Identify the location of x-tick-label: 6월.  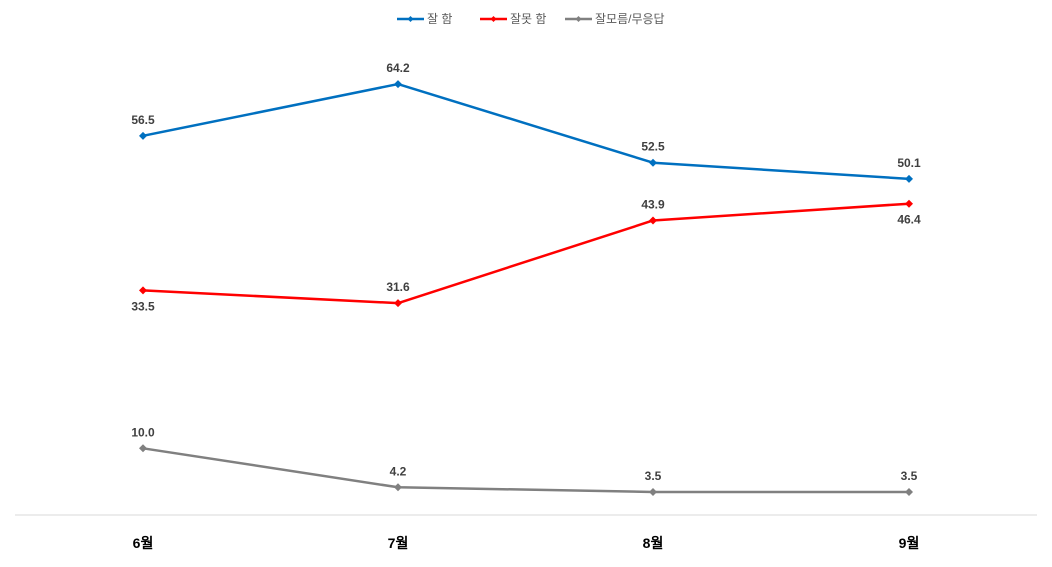
(143, 543).